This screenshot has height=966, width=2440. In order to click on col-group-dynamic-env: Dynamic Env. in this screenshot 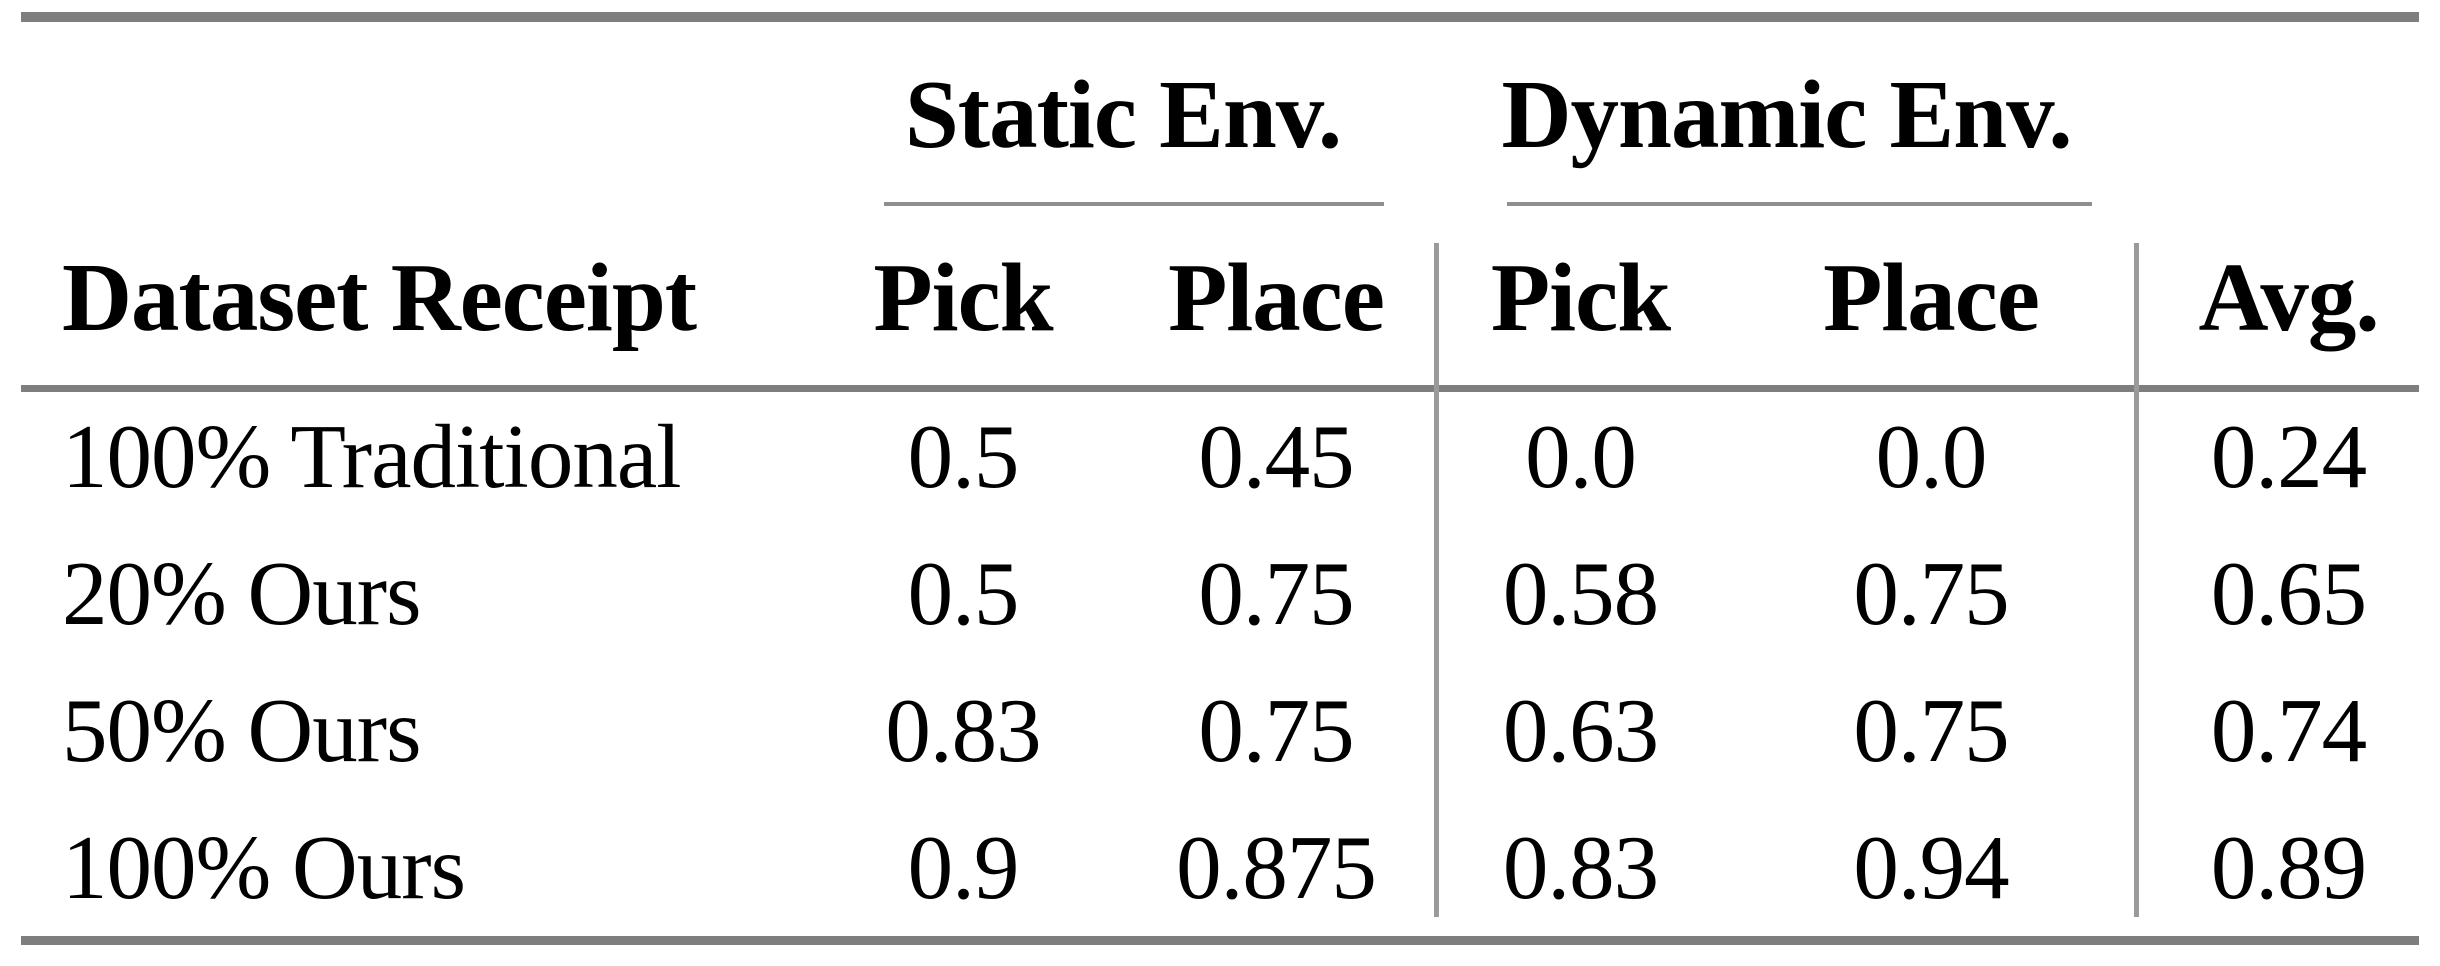, I will do `click(1786, 114)`.